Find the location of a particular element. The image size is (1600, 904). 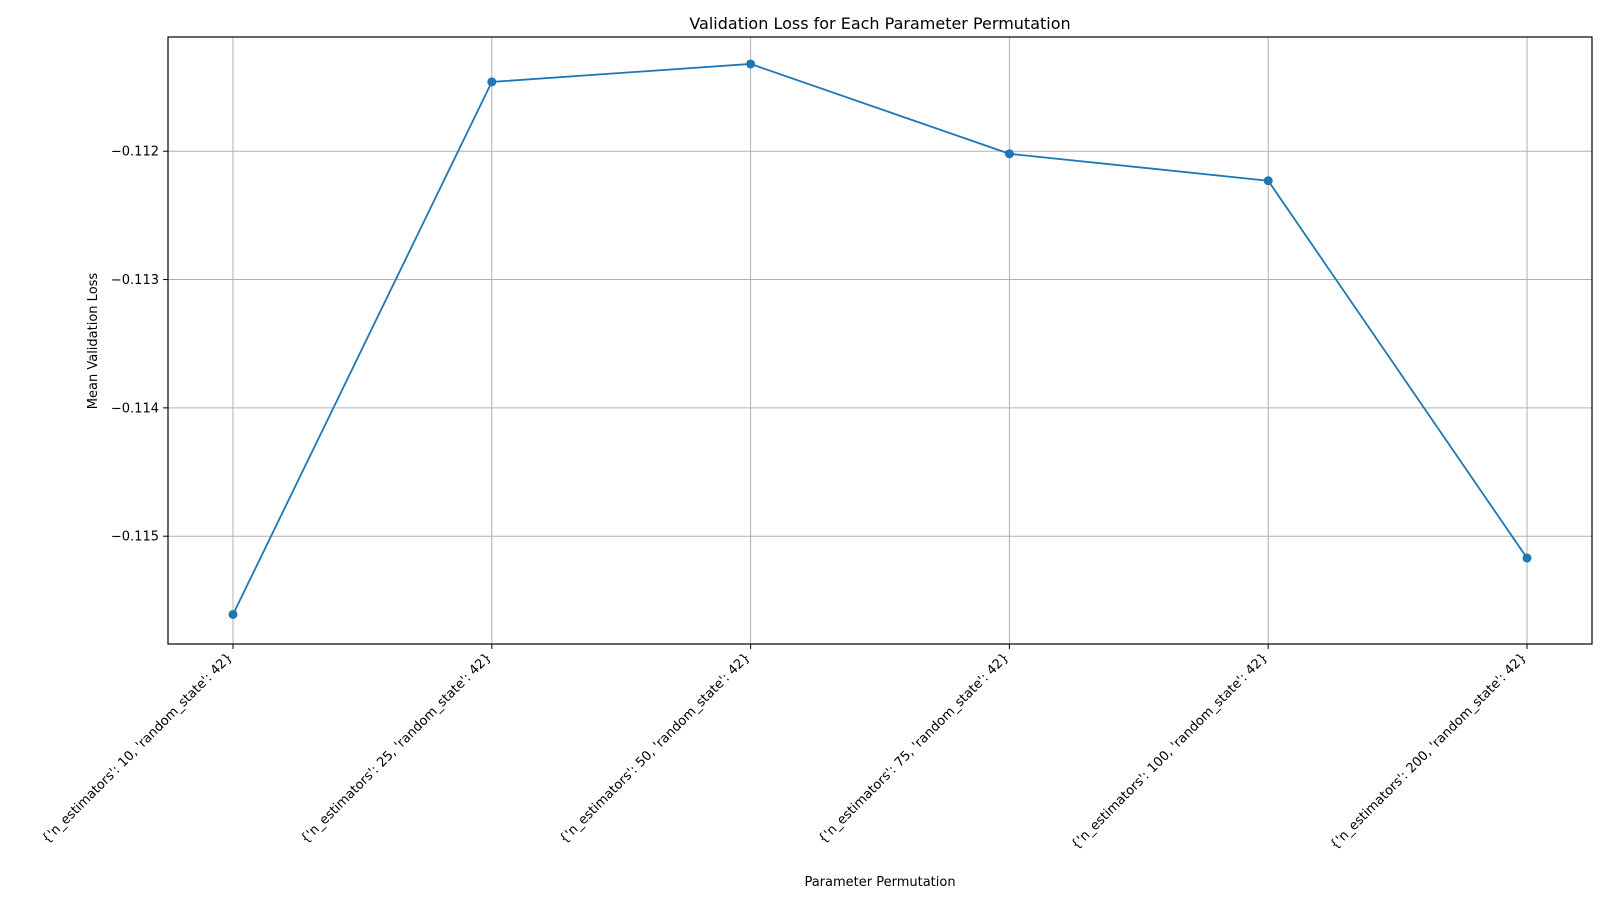

y-axis-label: Mean Validation Loss is located at coordinates (93, 341).